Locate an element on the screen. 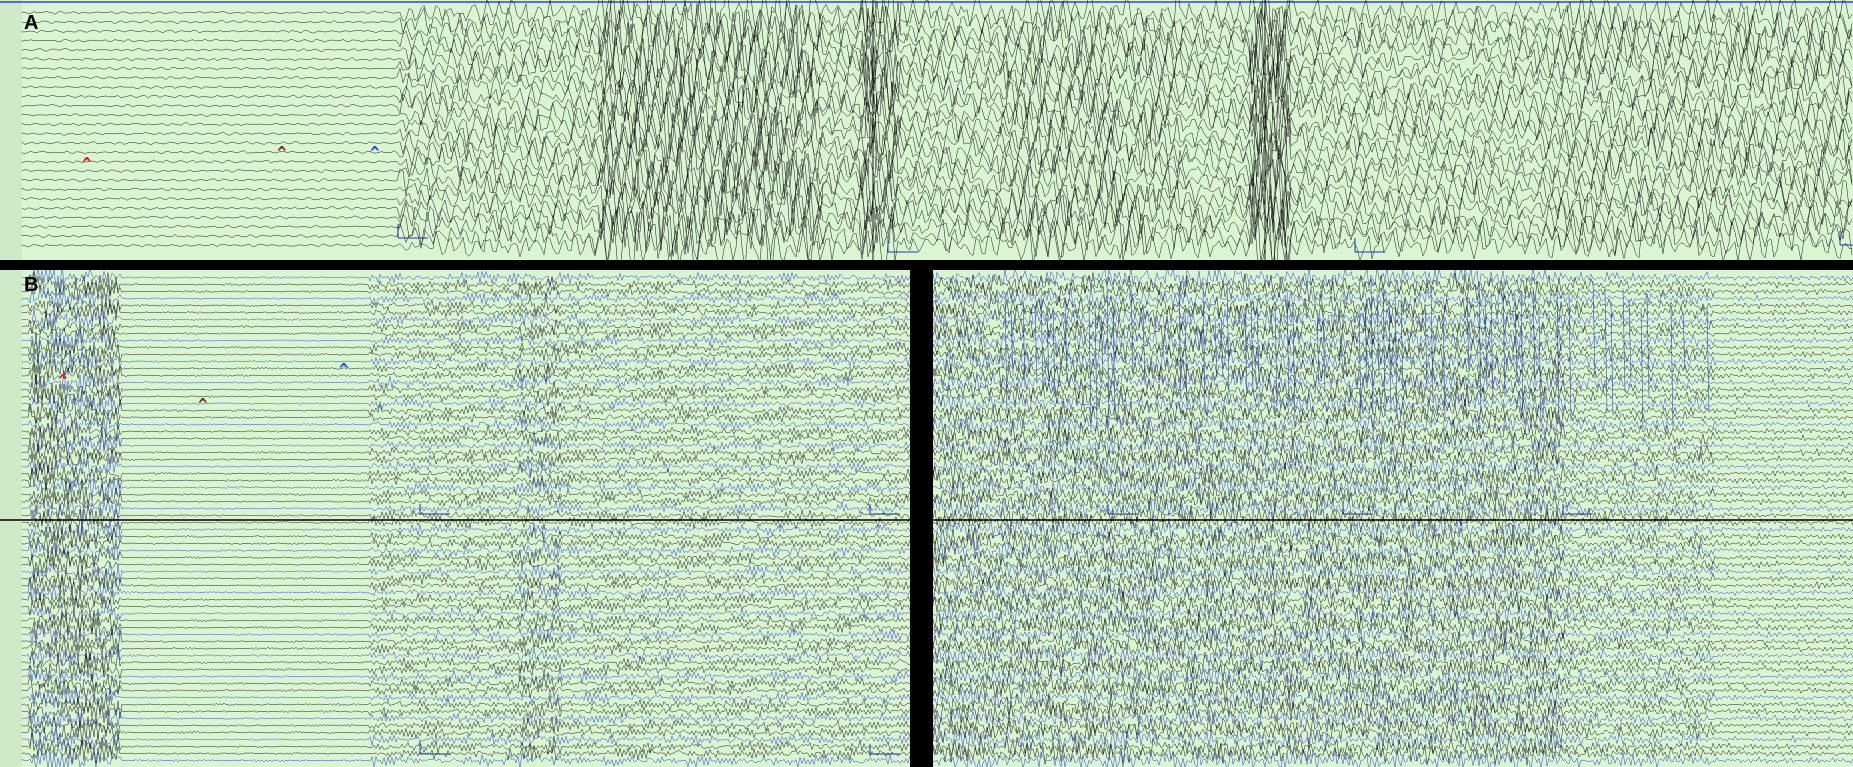 The image size is (1853, 767). panel-a-label: A is located at coordinates (31, 23).